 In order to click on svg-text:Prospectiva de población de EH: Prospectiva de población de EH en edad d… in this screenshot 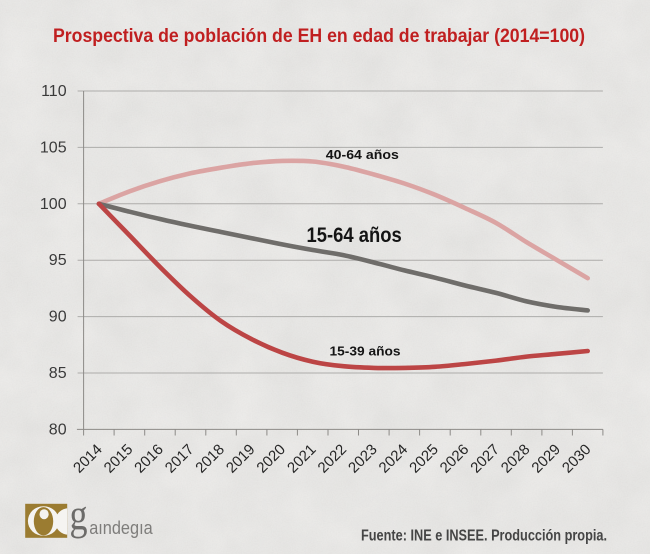, I will do `click(319, 36)`.